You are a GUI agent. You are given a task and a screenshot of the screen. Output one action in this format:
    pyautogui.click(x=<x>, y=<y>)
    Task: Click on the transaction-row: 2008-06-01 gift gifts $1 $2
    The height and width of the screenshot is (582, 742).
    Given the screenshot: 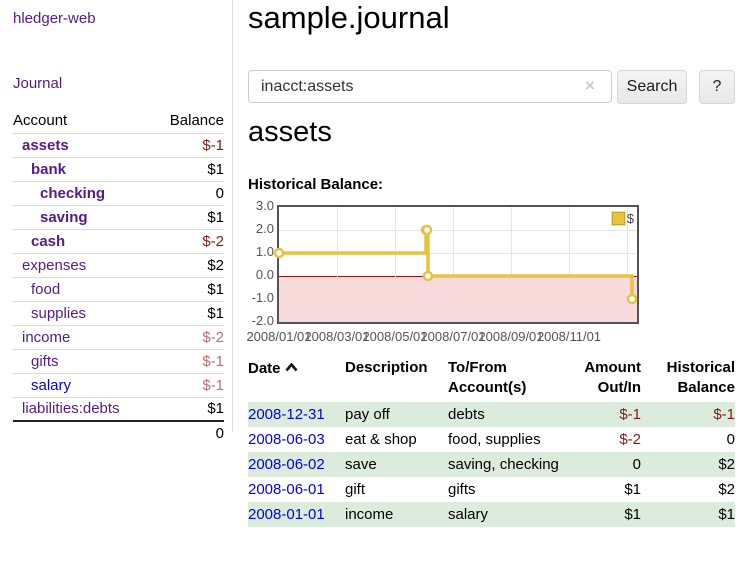 What is the action you would take?
    pyautogui.click(x=491, y=489)
    